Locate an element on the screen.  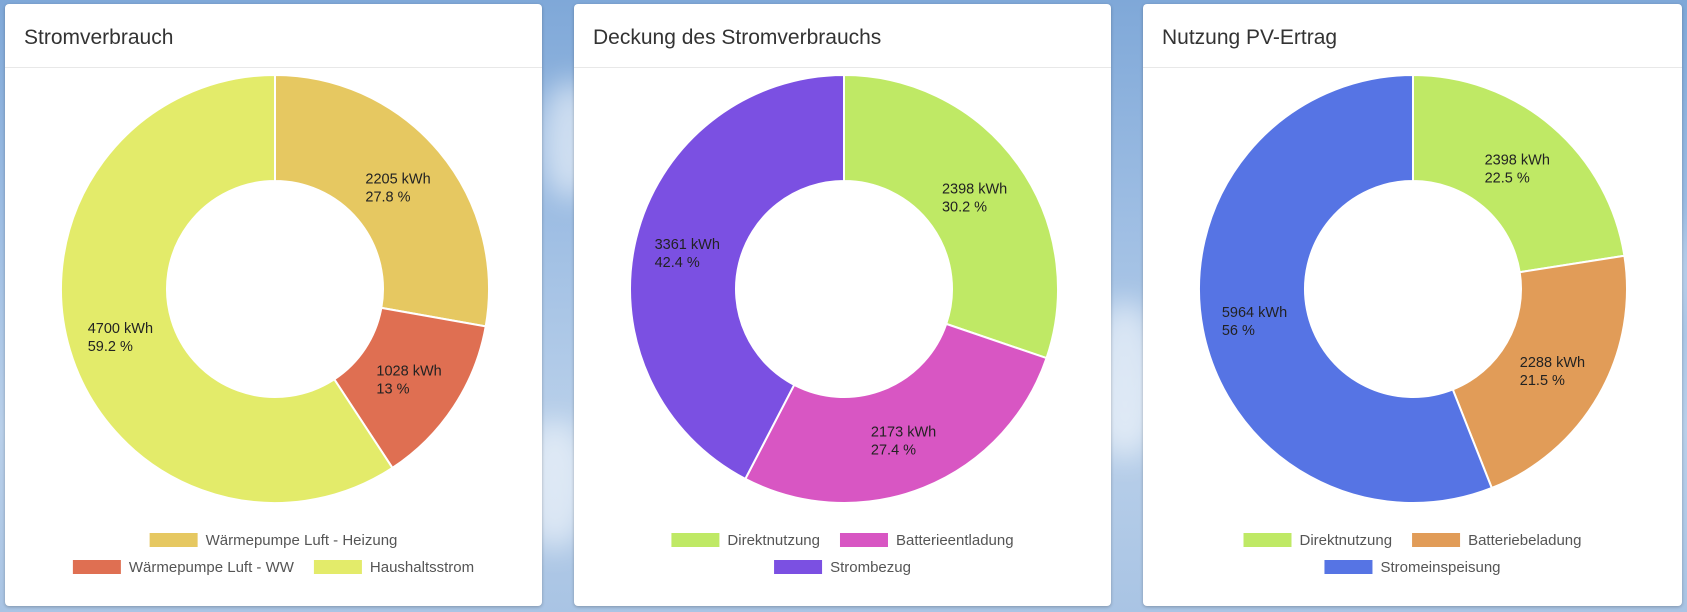
legend-label-stromeinspeisung: Stromeinspeisung is located at coordinates (1440, 567).